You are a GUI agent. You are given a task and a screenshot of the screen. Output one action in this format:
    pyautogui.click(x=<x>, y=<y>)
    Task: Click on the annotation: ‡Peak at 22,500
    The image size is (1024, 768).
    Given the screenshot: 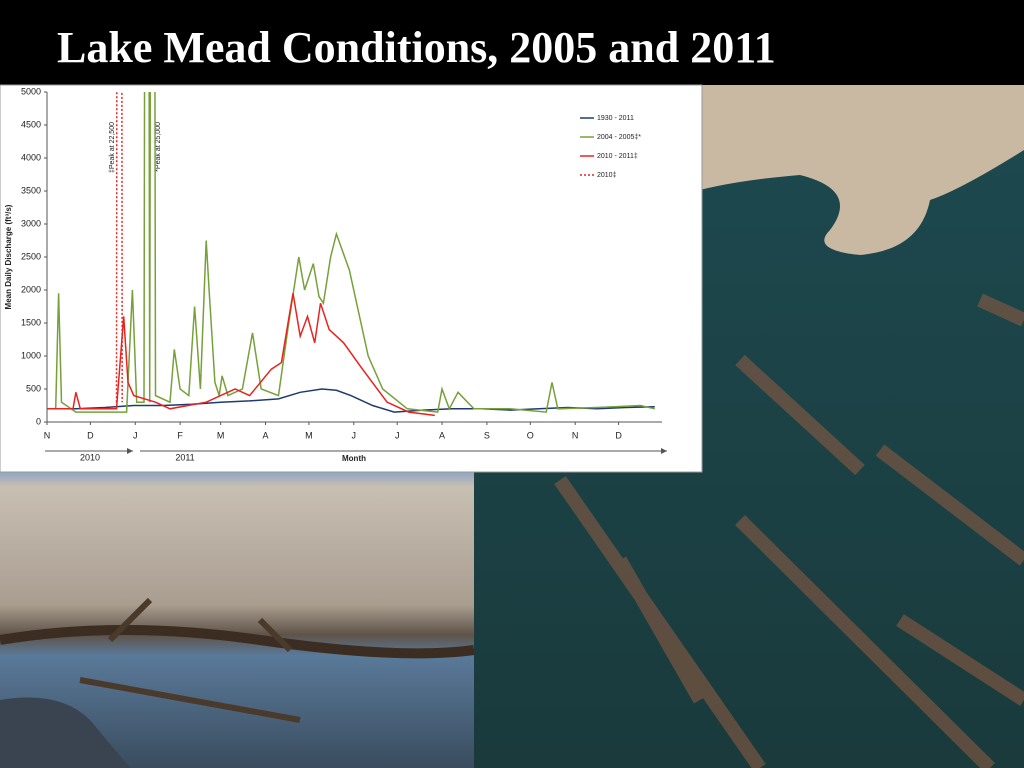 What is the action you would take?
    pyautogui.click(x=112, y=147)
    